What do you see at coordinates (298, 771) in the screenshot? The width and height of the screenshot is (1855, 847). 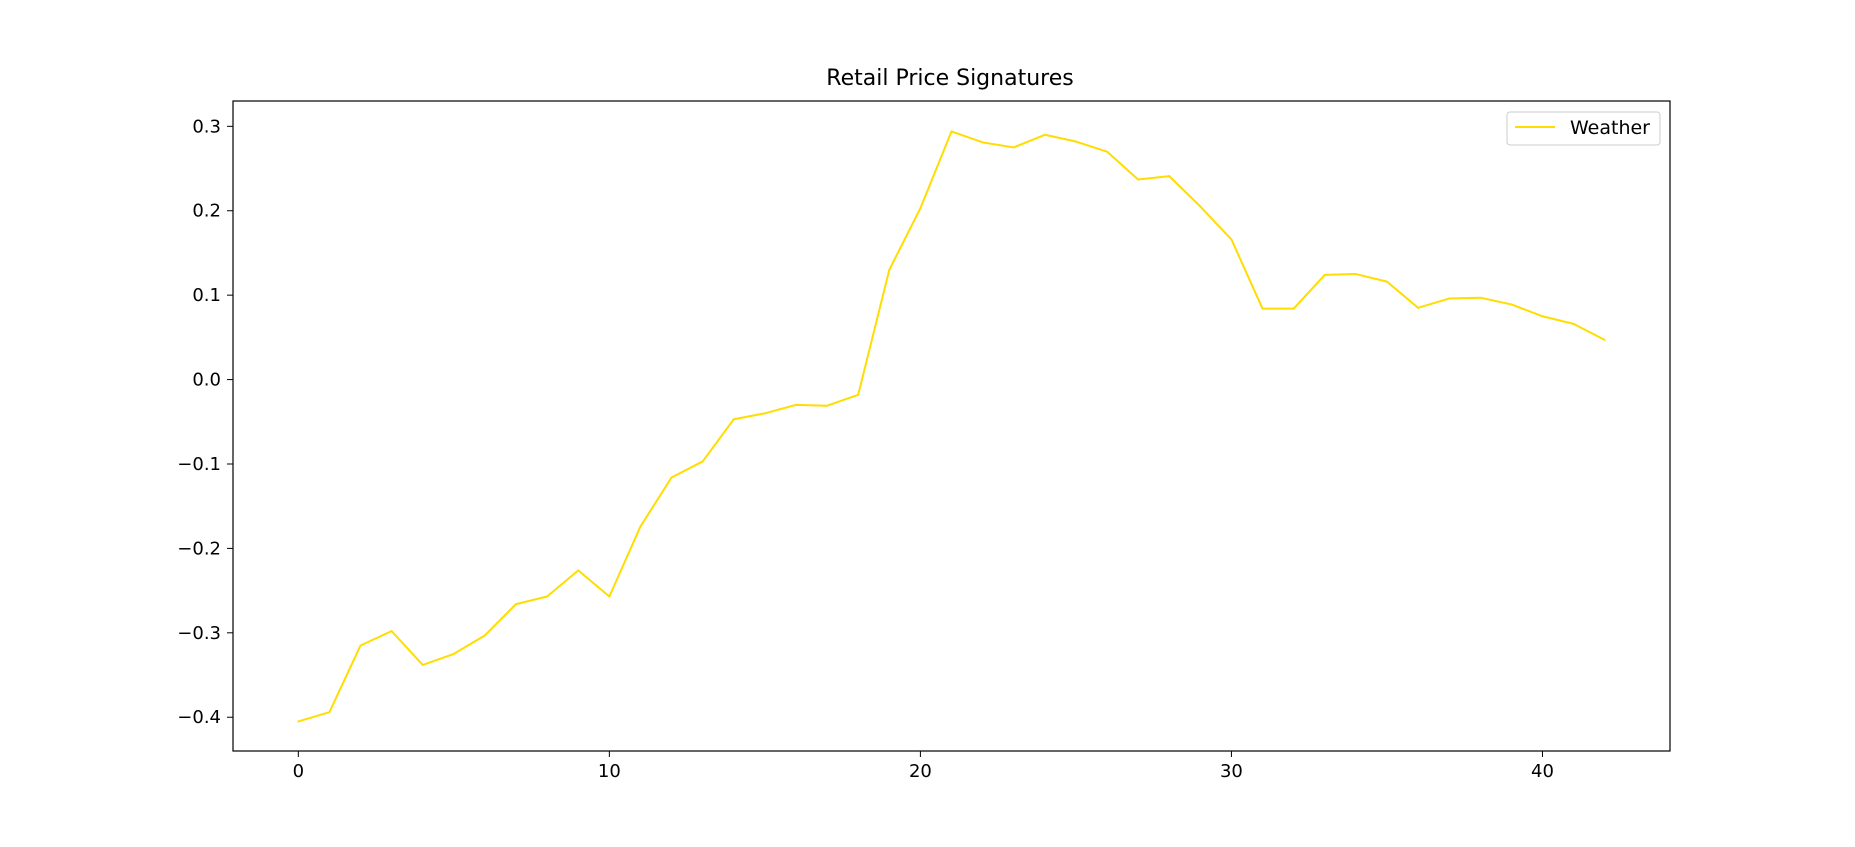 I see `x-tick-label: 0` at bounding box center [298, 771].